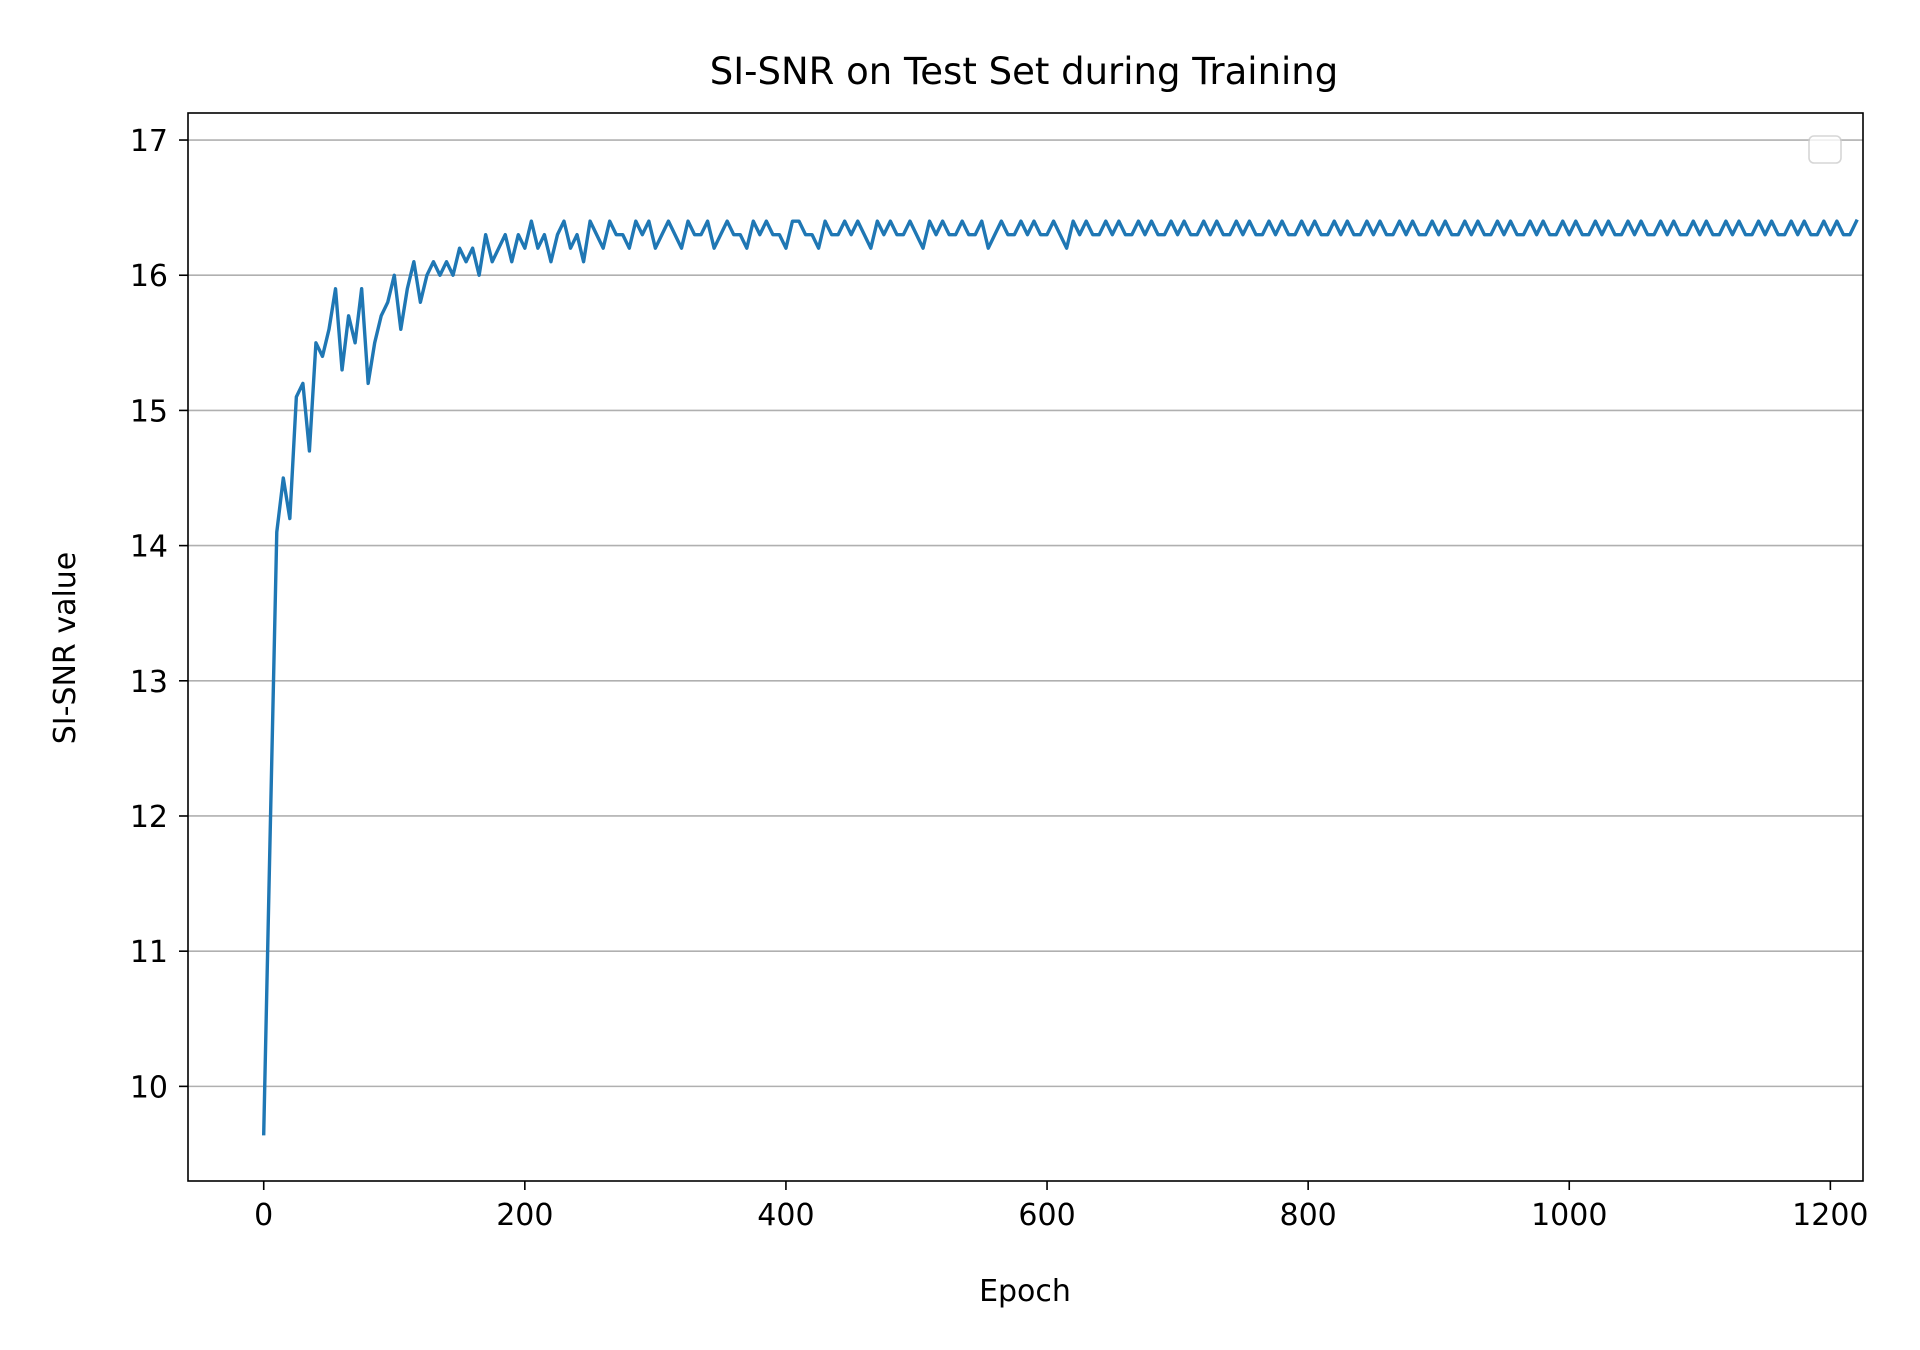 Image resolution: width=1920 pixels, height=1350 pixels. I want to click on y-tick-label: 16, so click(149, 276).